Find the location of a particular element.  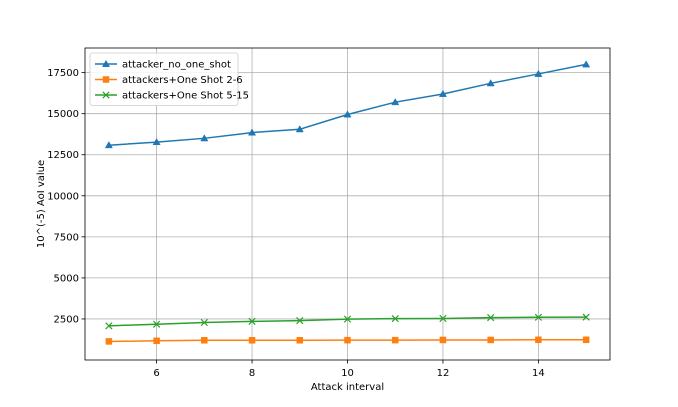

legend-entry: attackers+One Shot 2-6 is located at coordinates (169, 80).